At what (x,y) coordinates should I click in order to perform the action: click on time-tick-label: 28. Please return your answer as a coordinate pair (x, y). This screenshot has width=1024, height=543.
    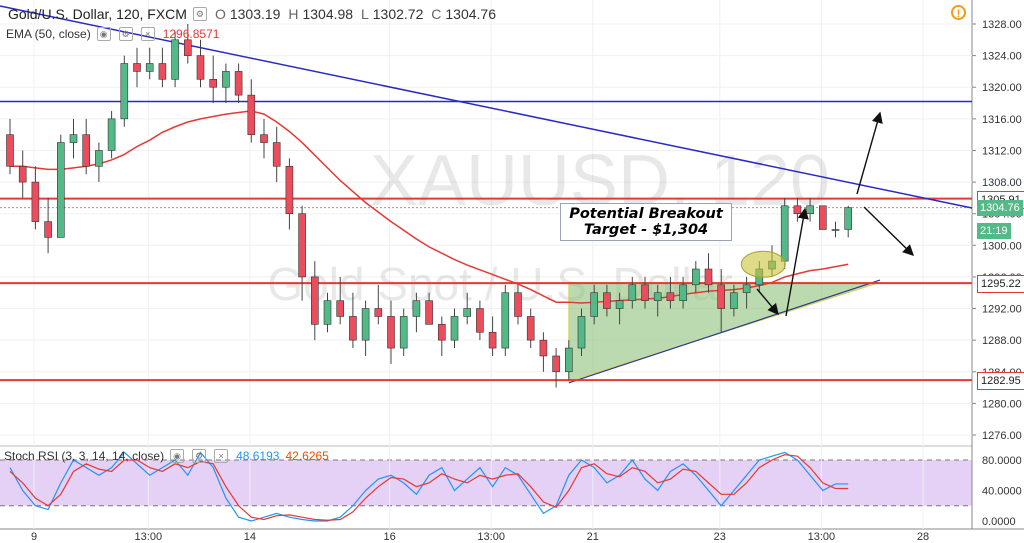
    Looking at the image, I should click on (923, 537).